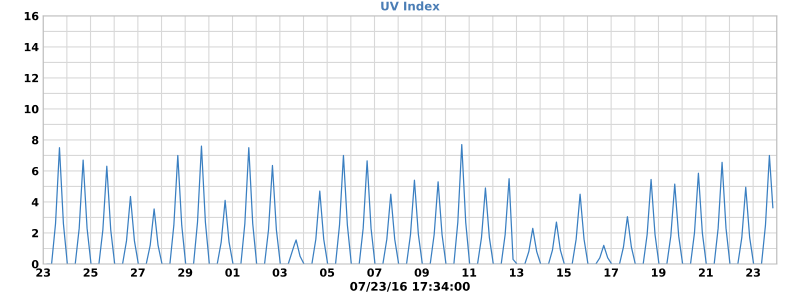 The height and width of the screenshot is (300, 800). Describe the element at coordinates (564, 272) in the screenshot. I see `x-tick-label: 15` at that location.